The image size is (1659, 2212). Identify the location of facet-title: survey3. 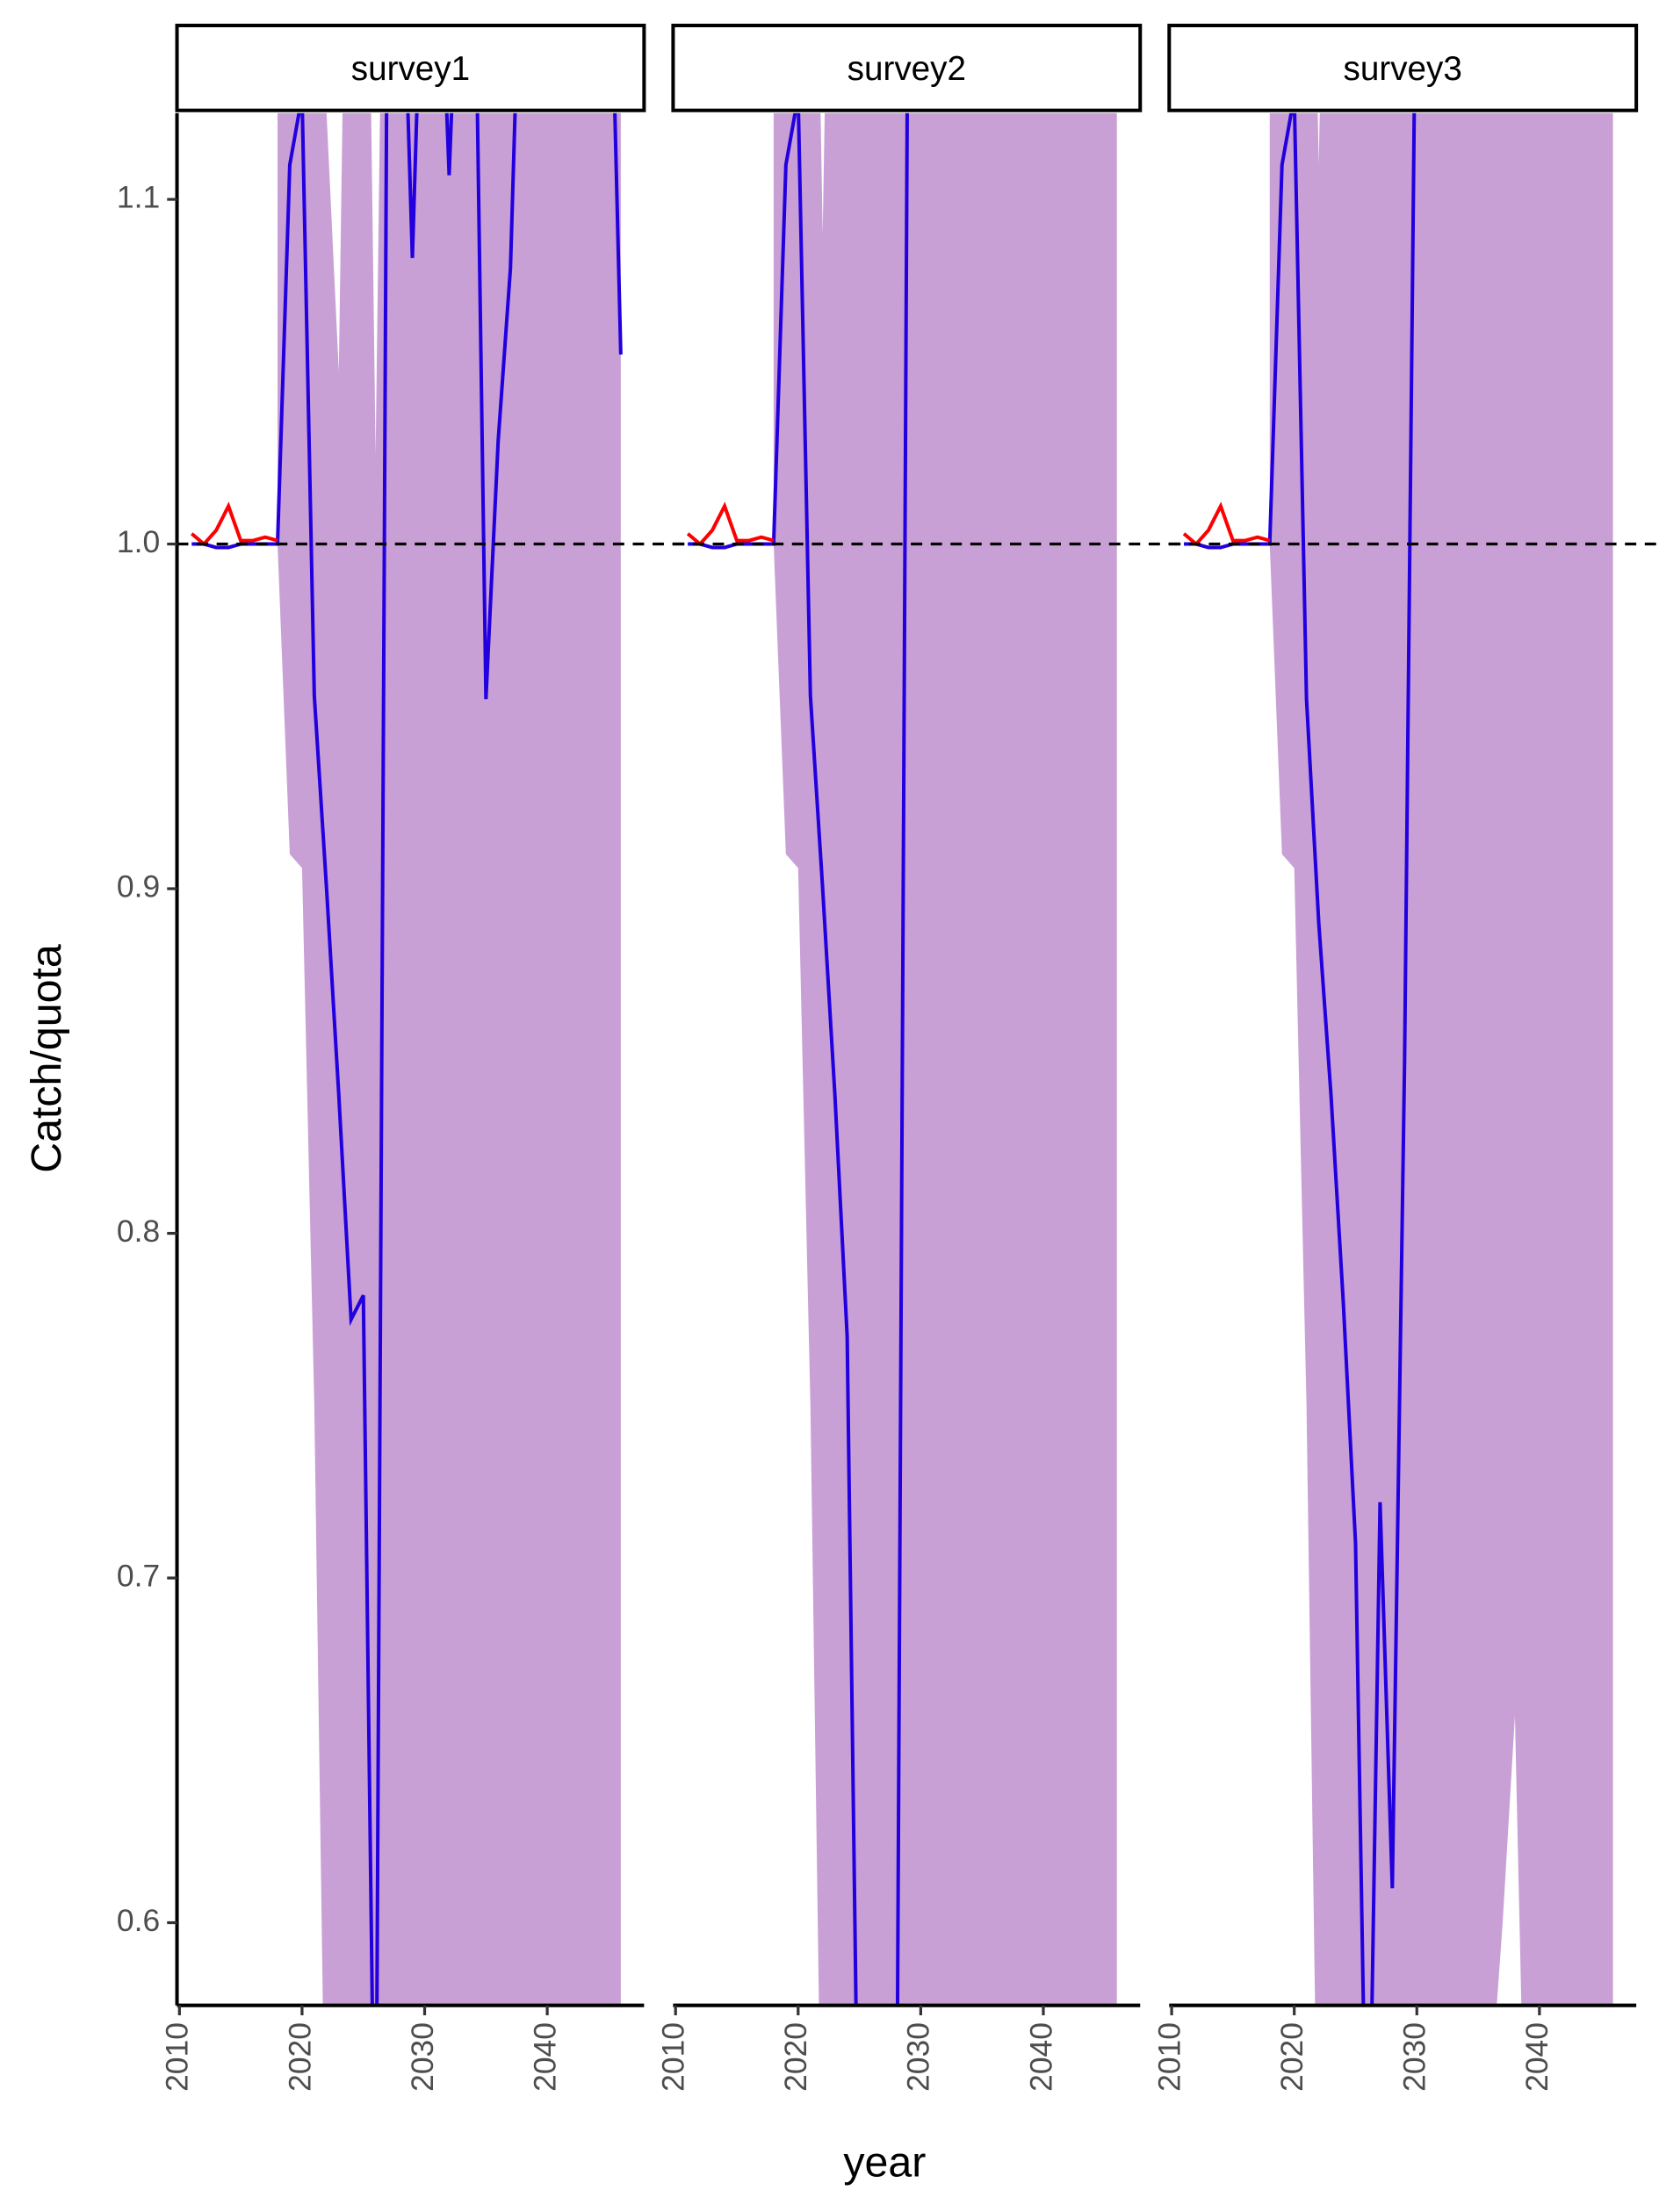
(1403, 69).